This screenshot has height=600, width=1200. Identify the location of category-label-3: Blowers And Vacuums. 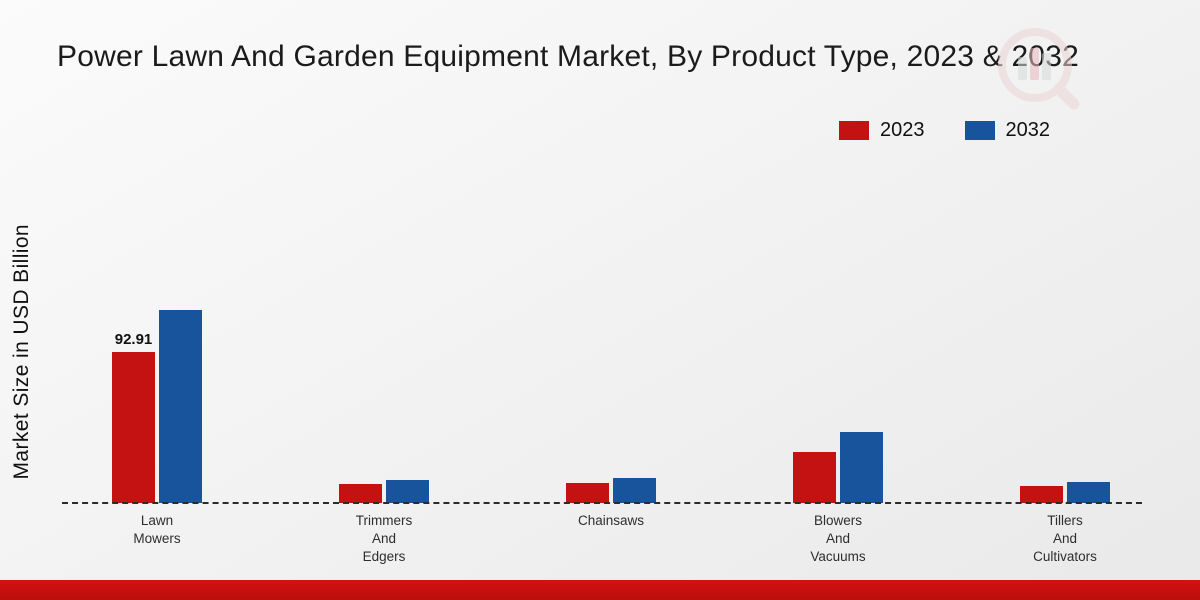
(838, 539).